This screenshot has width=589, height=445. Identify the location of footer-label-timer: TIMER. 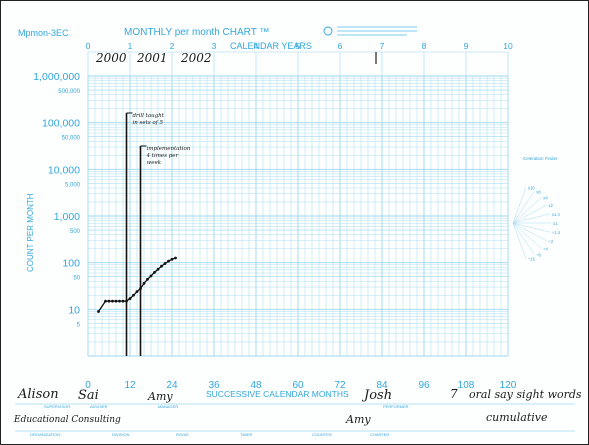
(246, 434).